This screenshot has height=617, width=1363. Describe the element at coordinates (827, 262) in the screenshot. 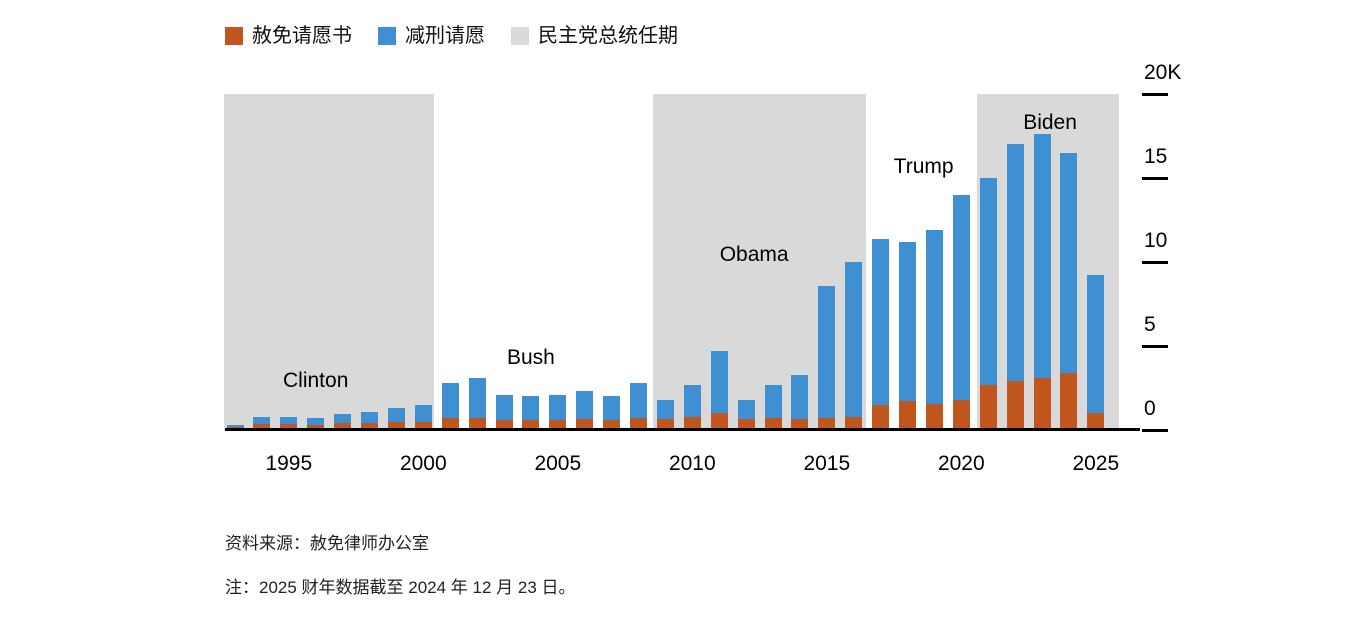

I see `bar-2015` at that location.